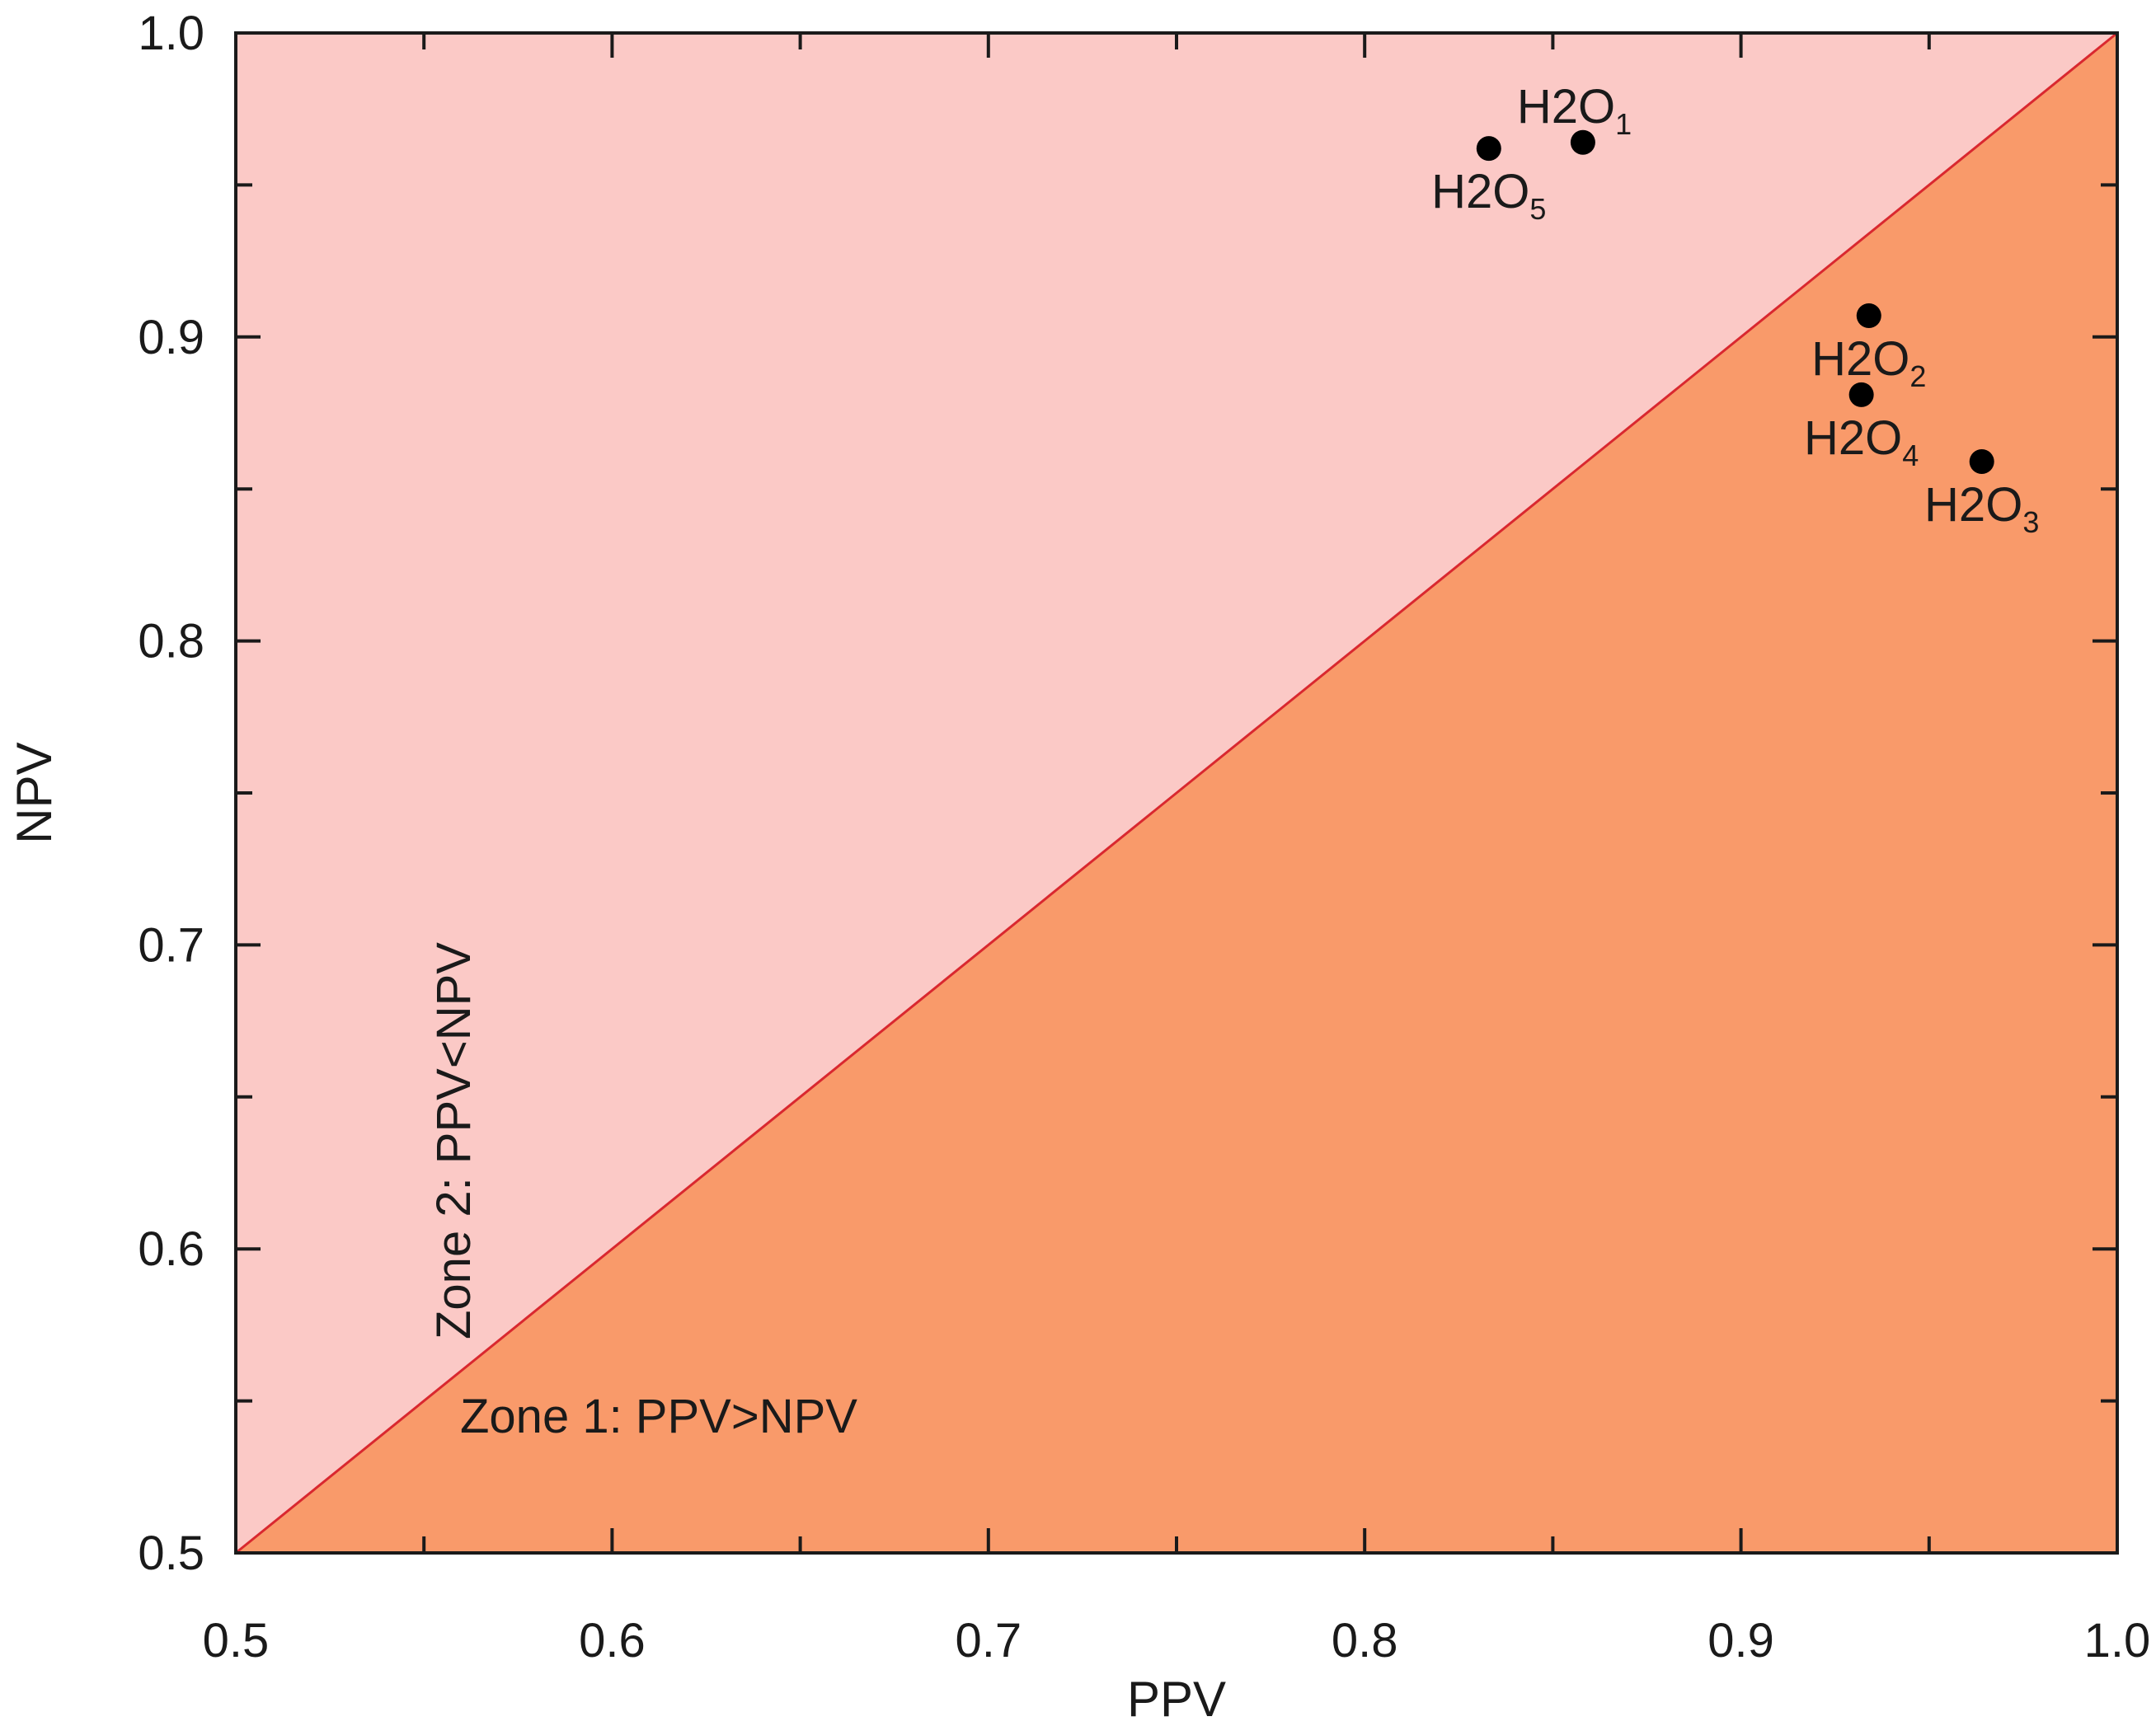 This screenshot has height=1726, width=2156. What do you see at coordinates (1740, 1640) in the screenshot?
I see `x-tick-label: 0.9` at bounding box center [1740, 1640].